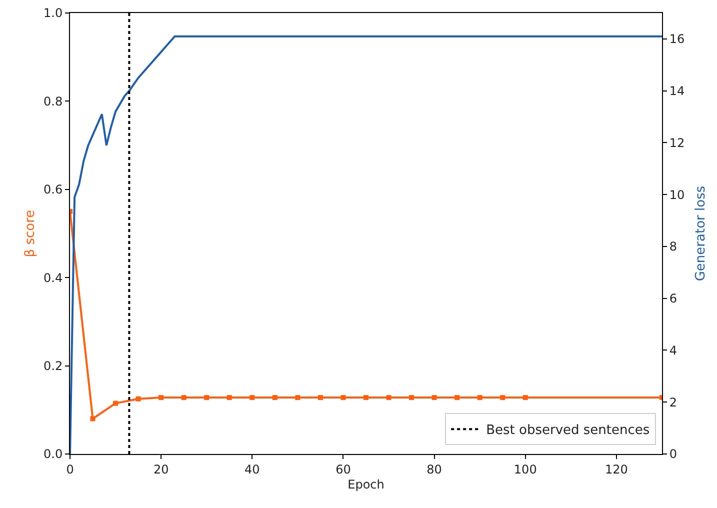 This screenshot has width=717, height=508. Describe the element at coordinates (434, 469) in the screenshot. I see `x-tick-label: 80` at that location.